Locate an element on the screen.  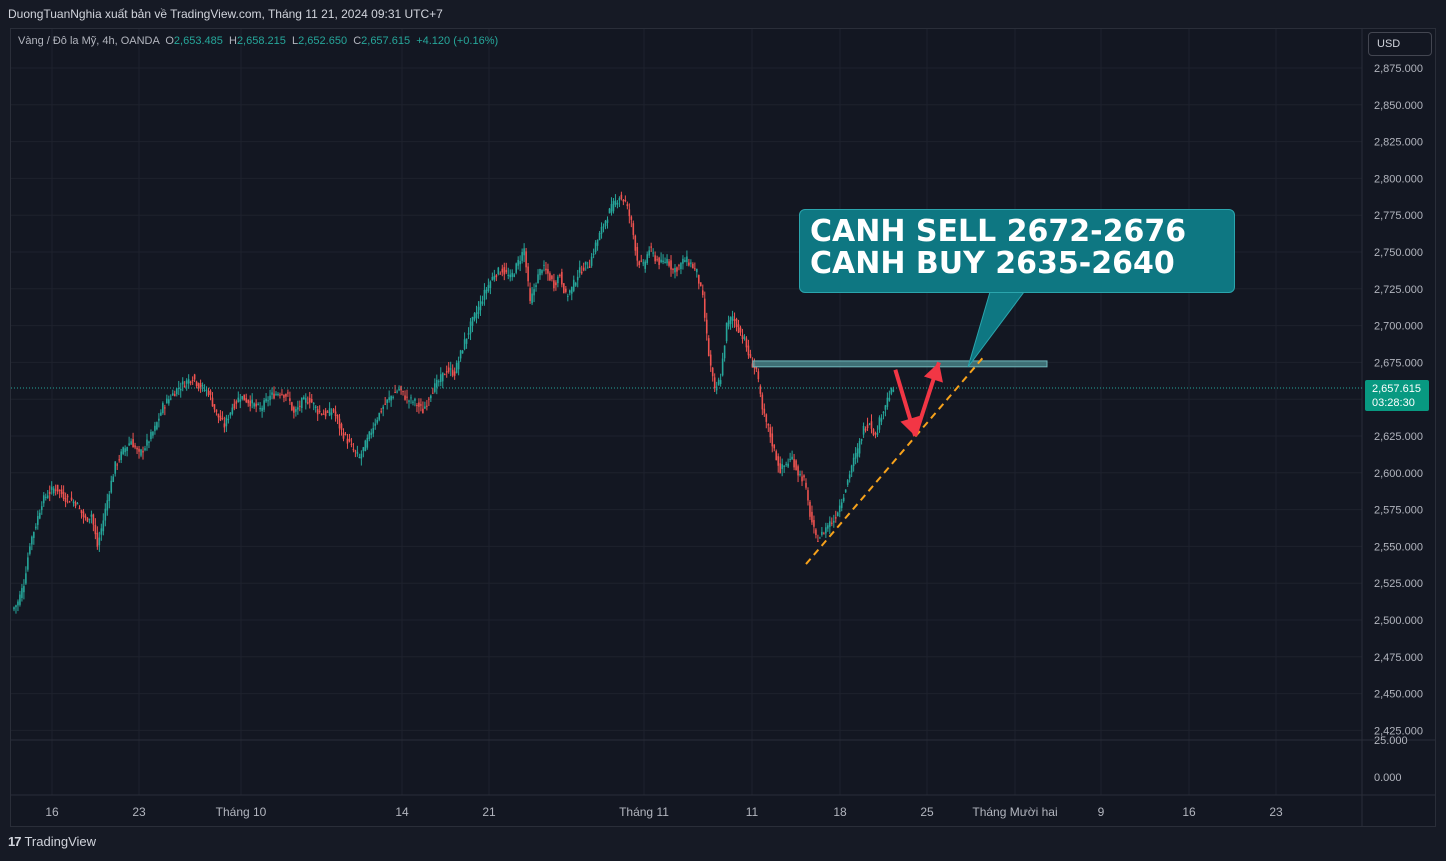
time-tick-label: Tháng 10 is located at coordinates (241, 812).